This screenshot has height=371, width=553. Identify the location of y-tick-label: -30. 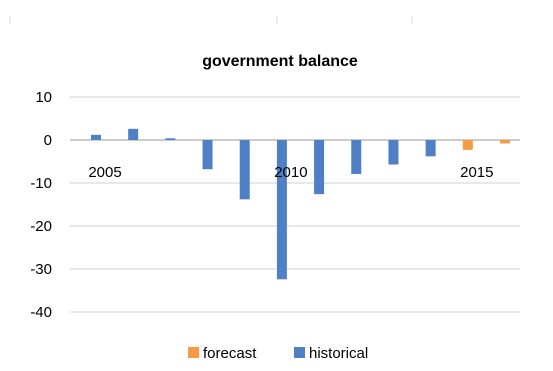
(41, 269).